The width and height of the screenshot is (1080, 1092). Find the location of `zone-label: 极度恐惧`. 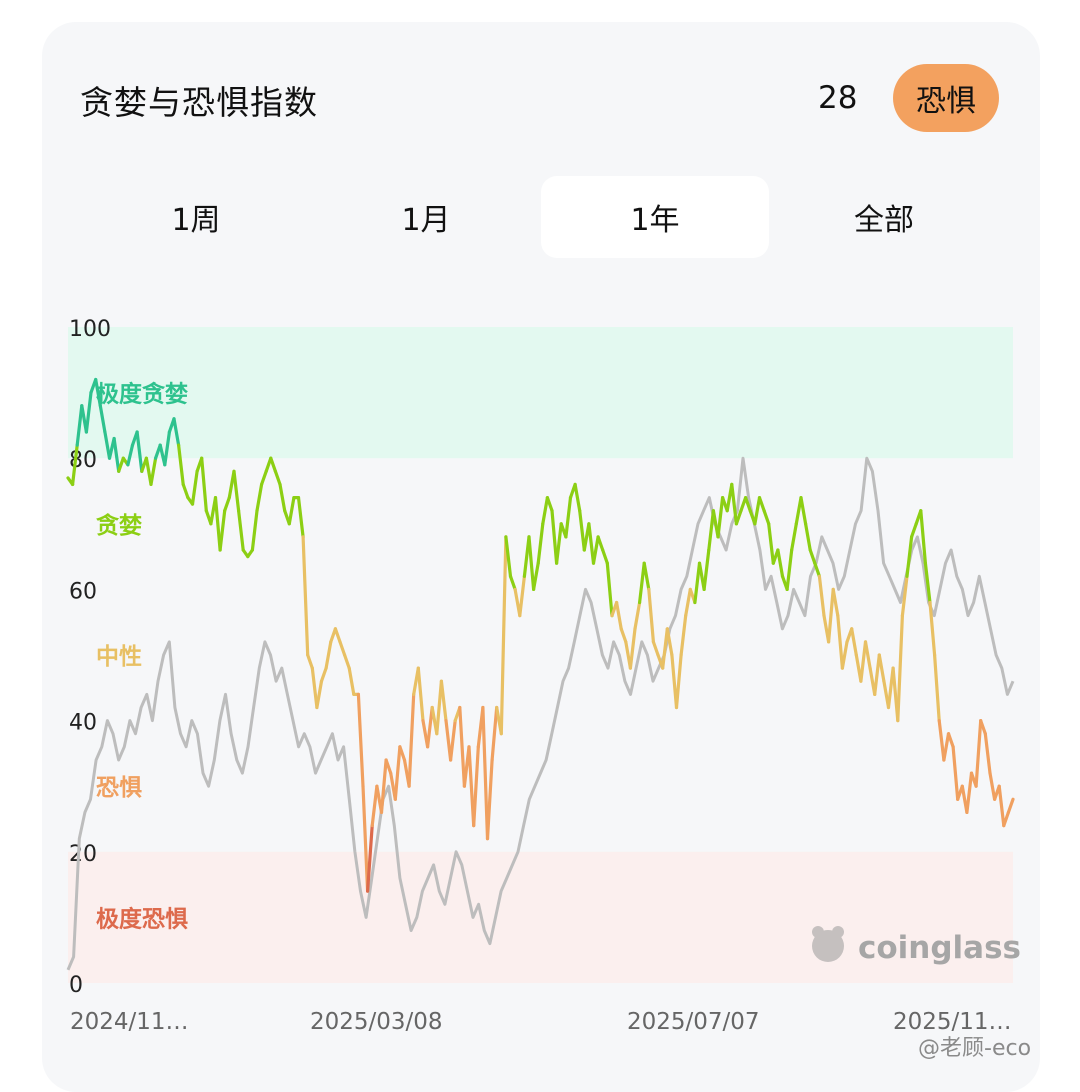

zone-label: 极度恐惧 is located at coordinates (142, 918).